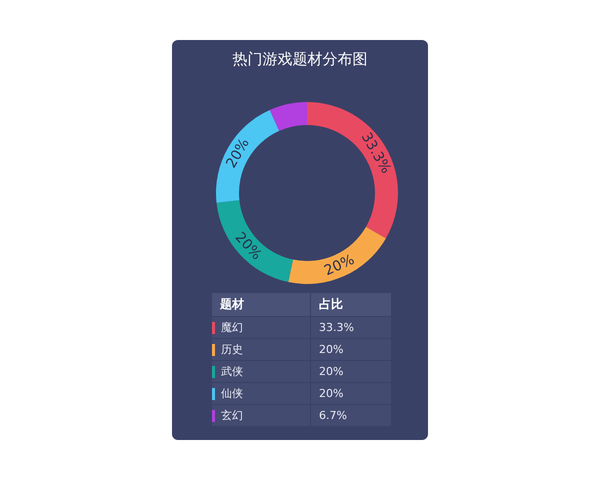  I want to click on legend-label: 魔幻, so click(232, 327).